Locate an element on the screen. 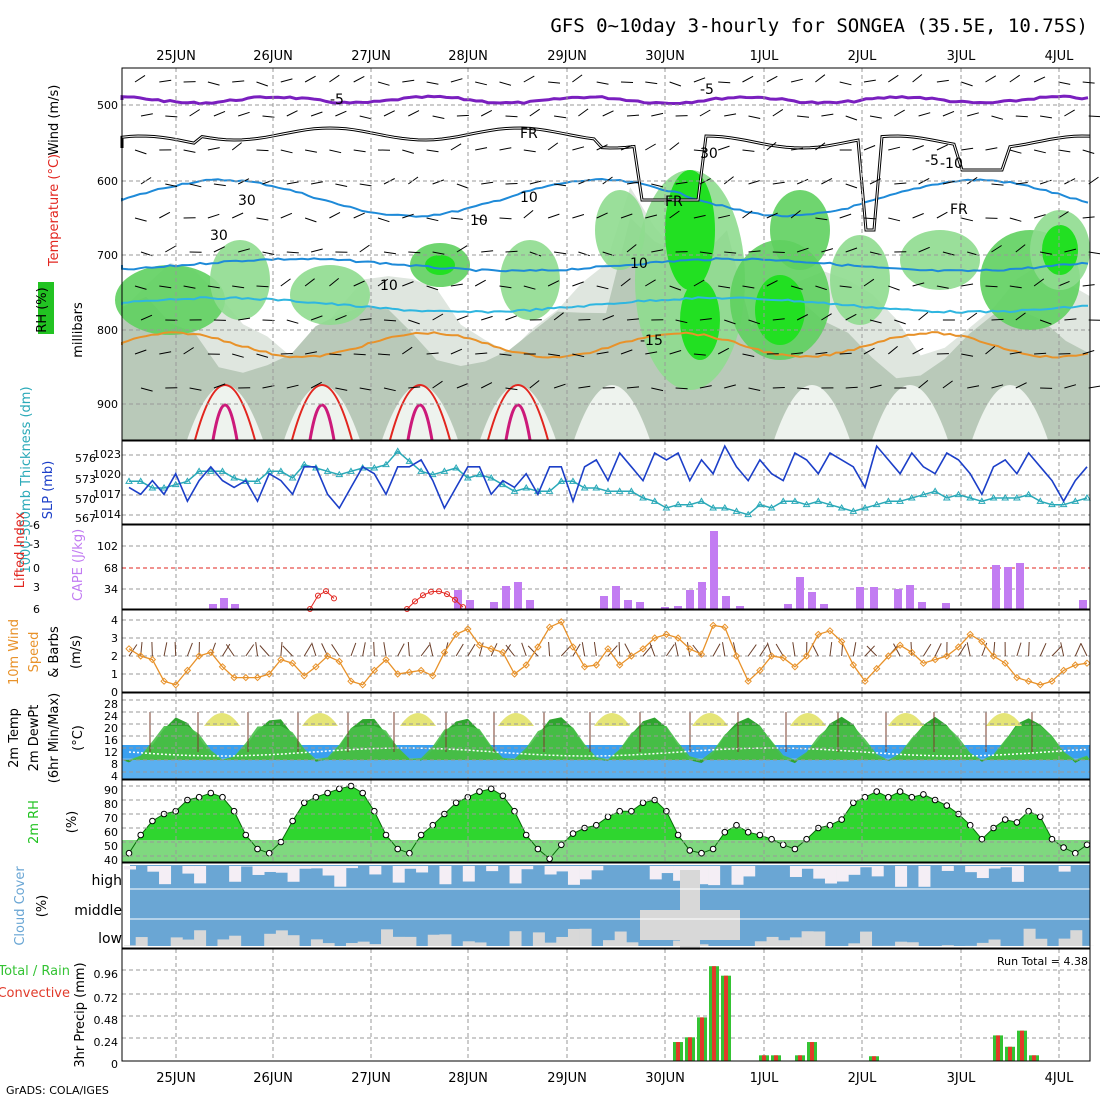 The width and height of the screenshot is (1100, 1100). tick-label: 1 is located at coordinates (114, 674).